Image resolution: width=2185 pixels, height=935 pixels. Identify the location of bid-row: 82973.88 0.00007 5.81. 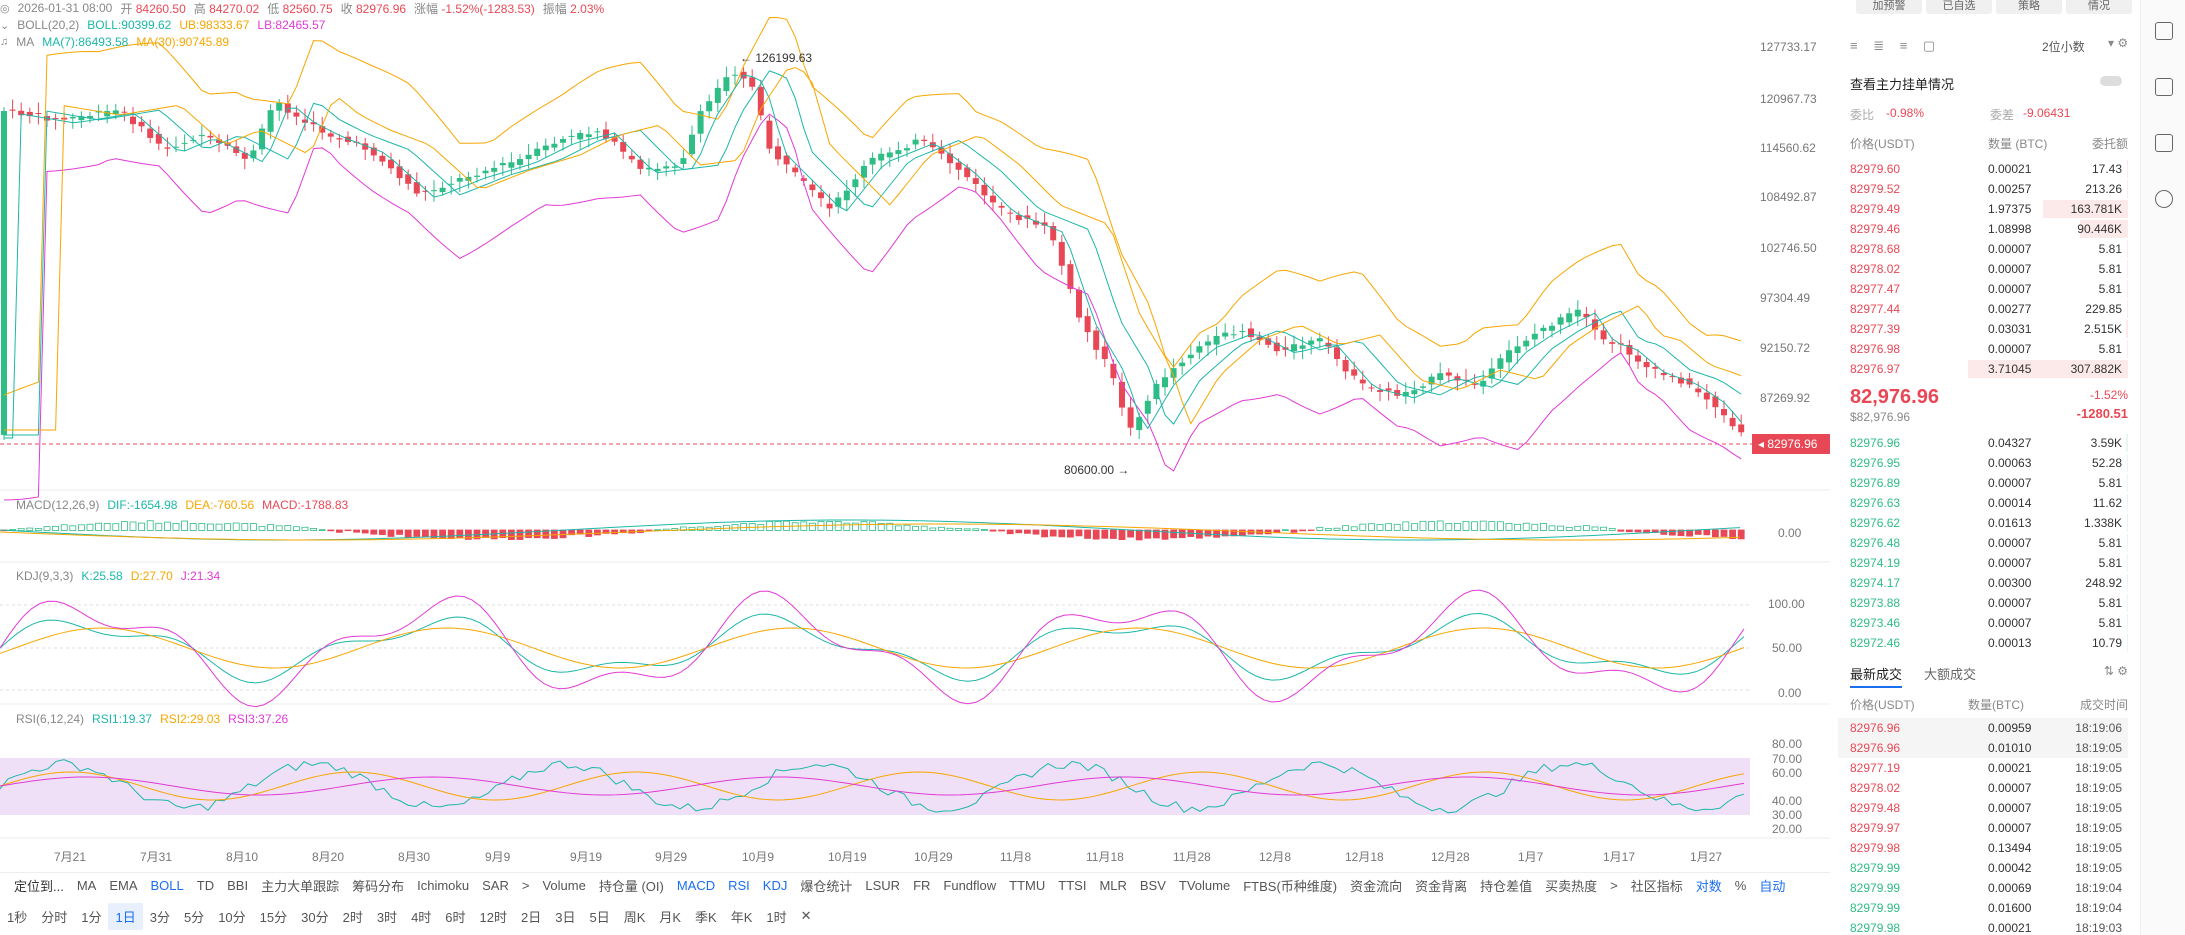
(1983, 603).